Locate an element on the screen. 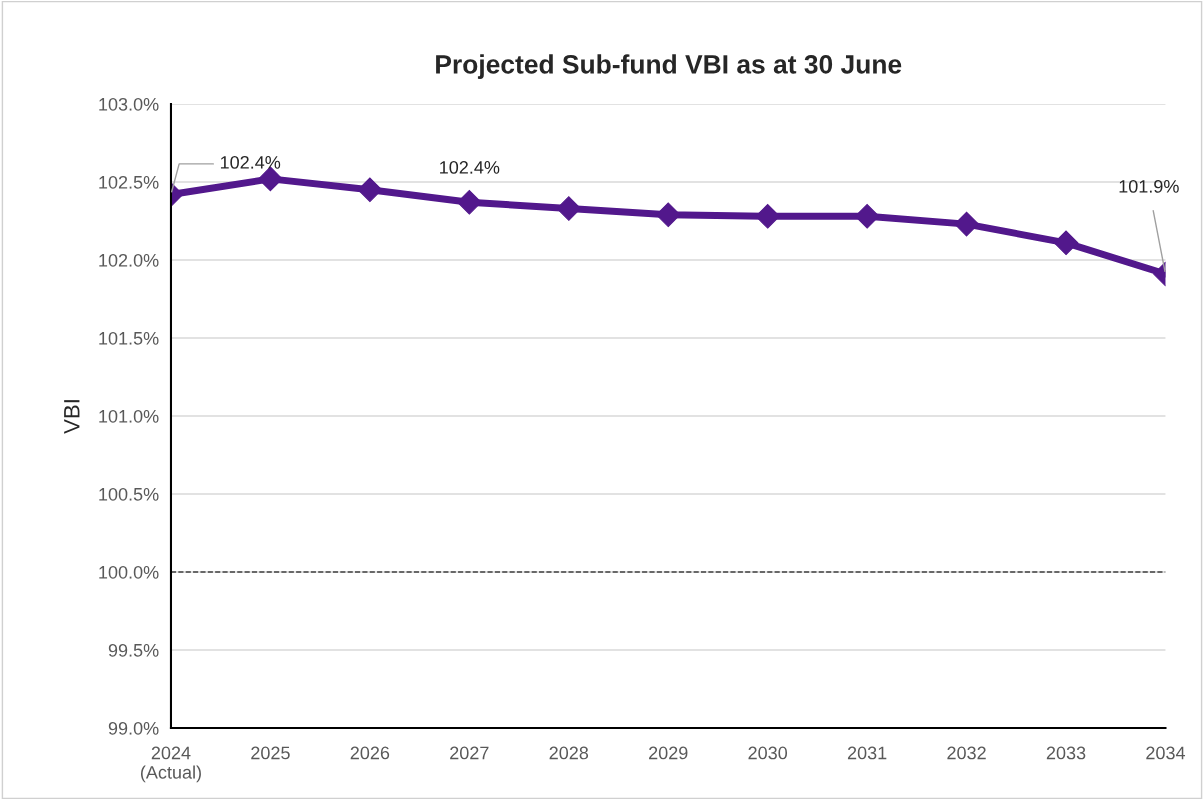  x-tick-label: 2031 is located at coordinates (867, 753).